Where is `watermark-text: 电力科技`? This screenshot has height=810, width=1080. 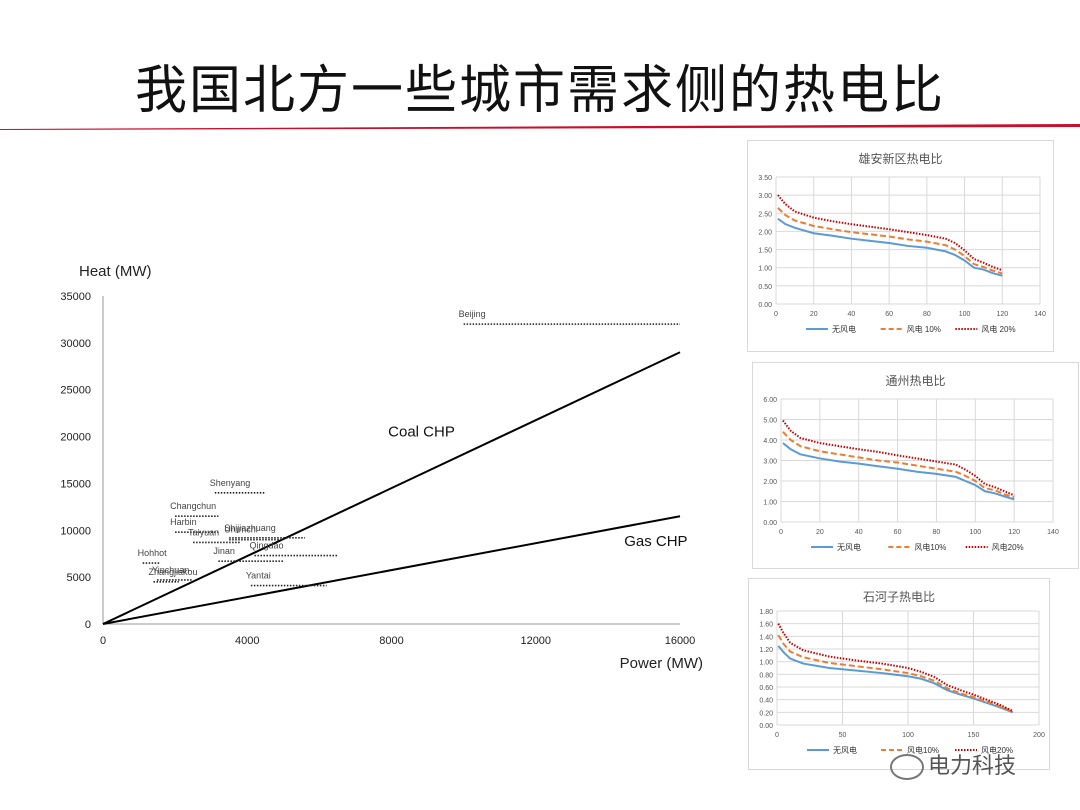
watermark-text: 电力科技 is located at coordinates (972, 766).